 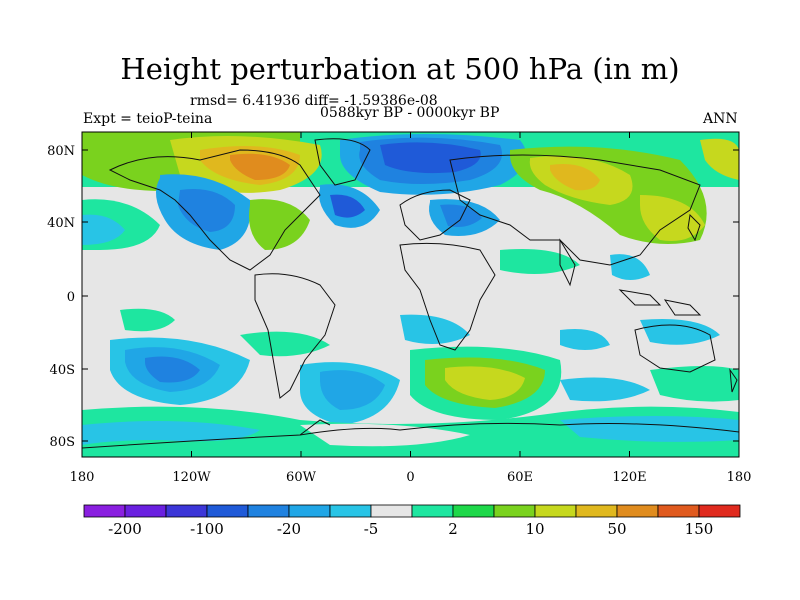 What do you see at coordinates (61, 223) in the screenshot?
I see `lat-label: 40N` at bounding box center [61, 223].